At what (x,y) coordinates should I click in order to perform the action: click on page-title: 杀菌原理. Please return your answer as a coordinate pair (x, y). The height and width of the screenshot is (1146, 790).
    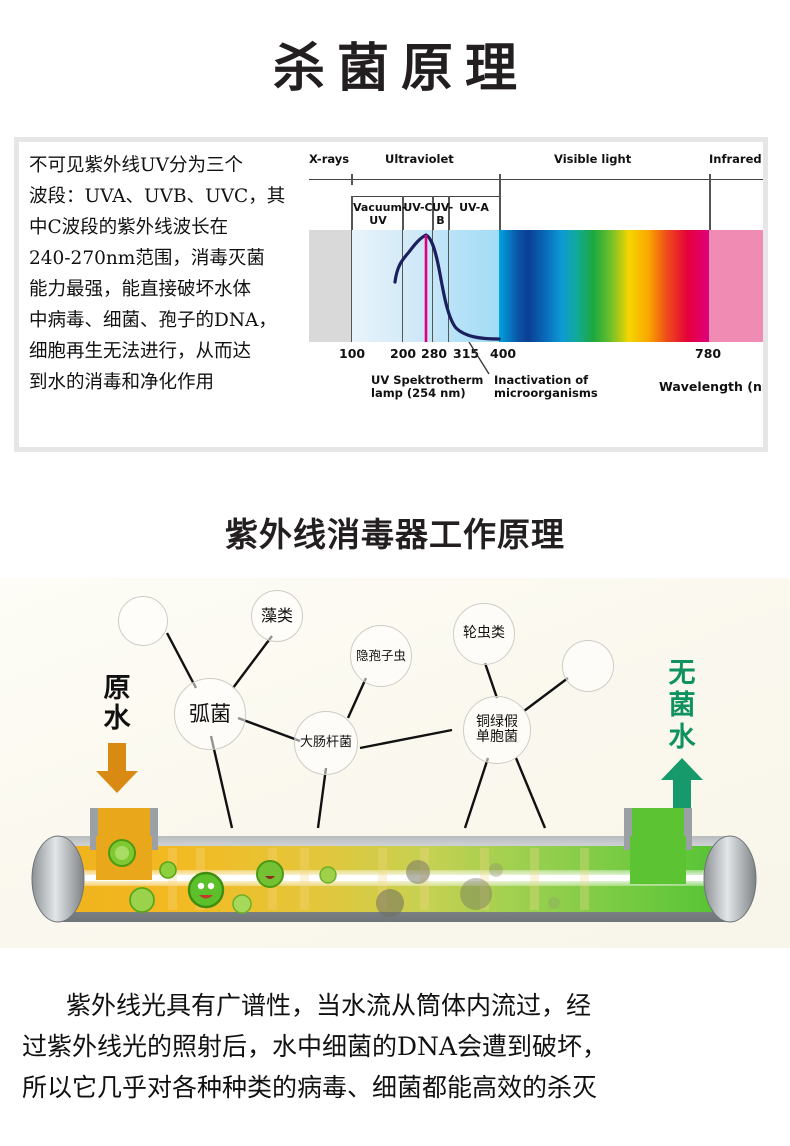
    Looking at the image, I should click on (400, 68).